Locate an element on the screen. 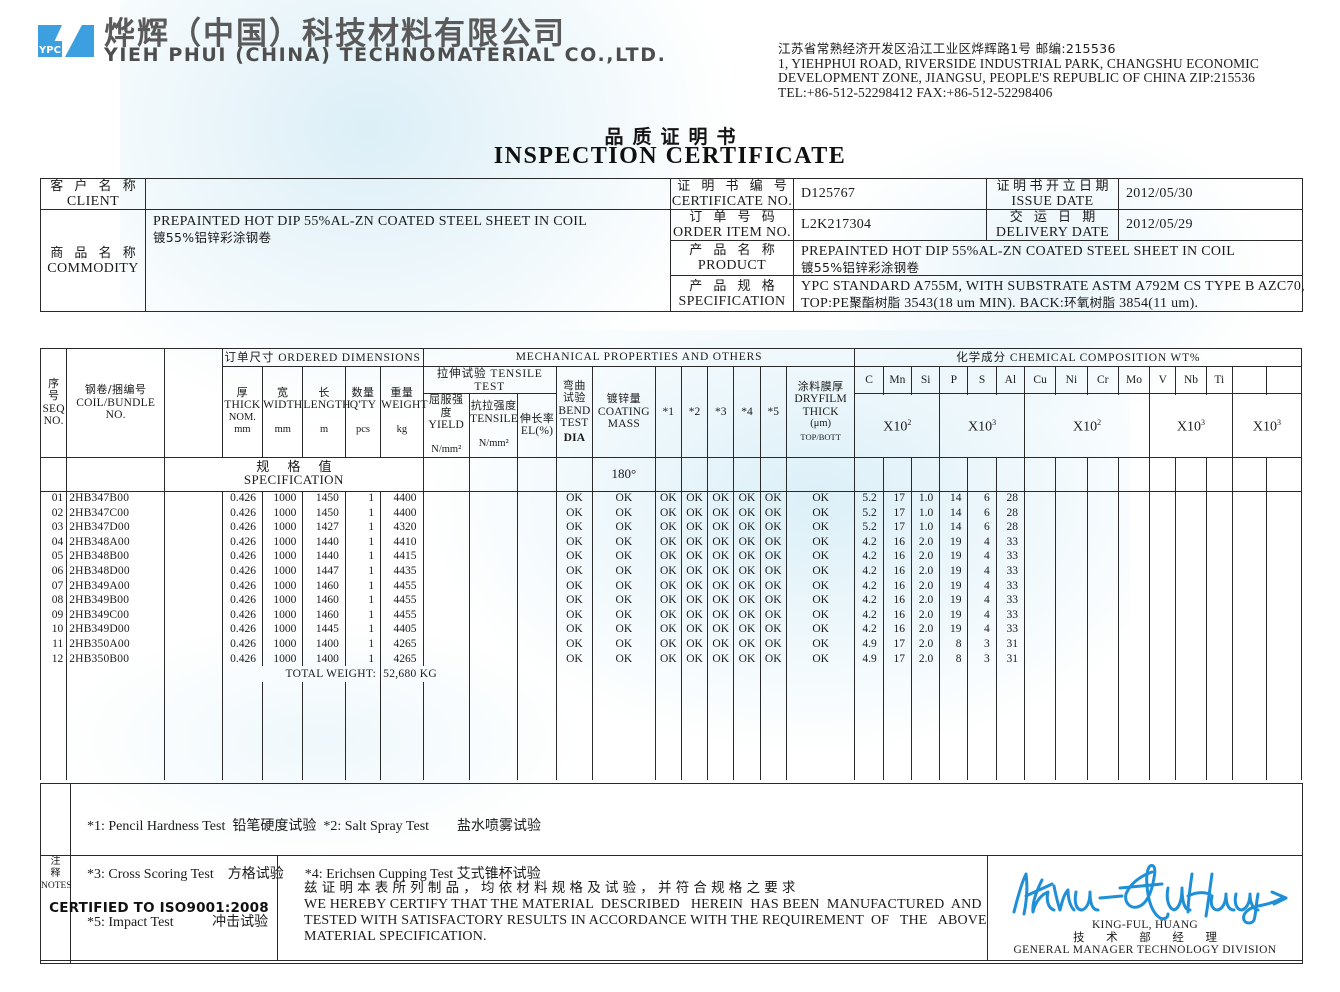 The height and width of the screenshot is (992, 1340). cell-bend: OK is located at coordinates (574, 513).